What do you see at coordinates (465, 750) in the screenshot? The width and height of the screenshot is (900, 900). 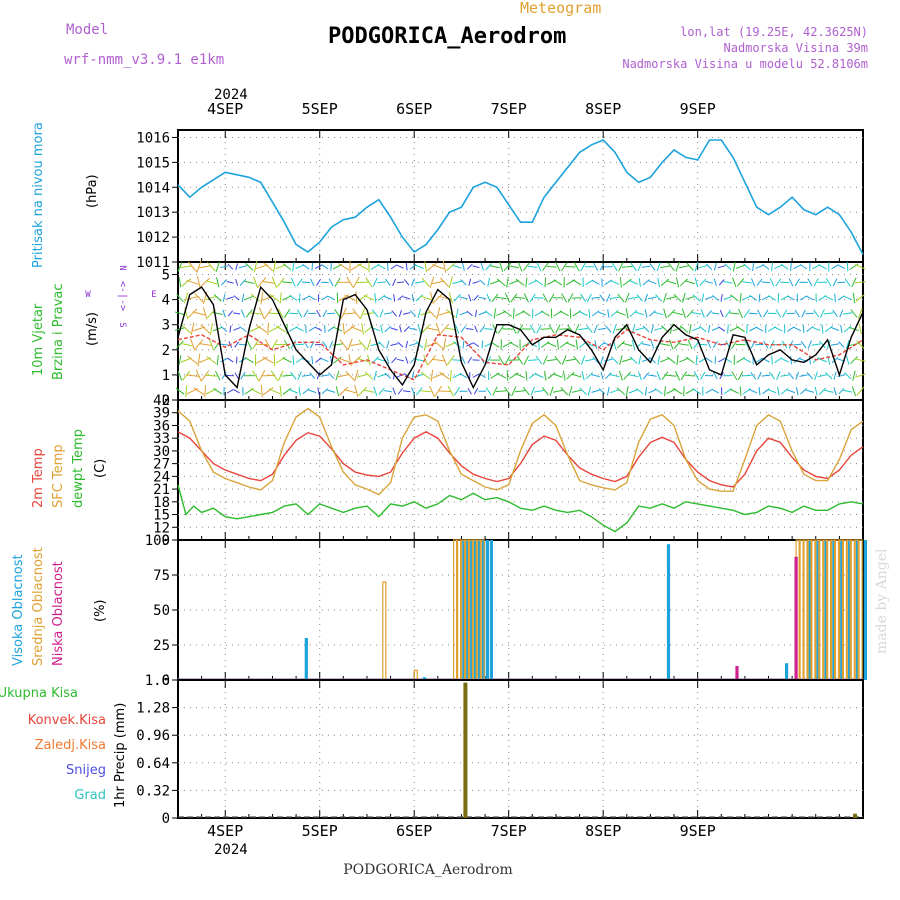 I see `precip-bar` at bounding box center [465, 750].